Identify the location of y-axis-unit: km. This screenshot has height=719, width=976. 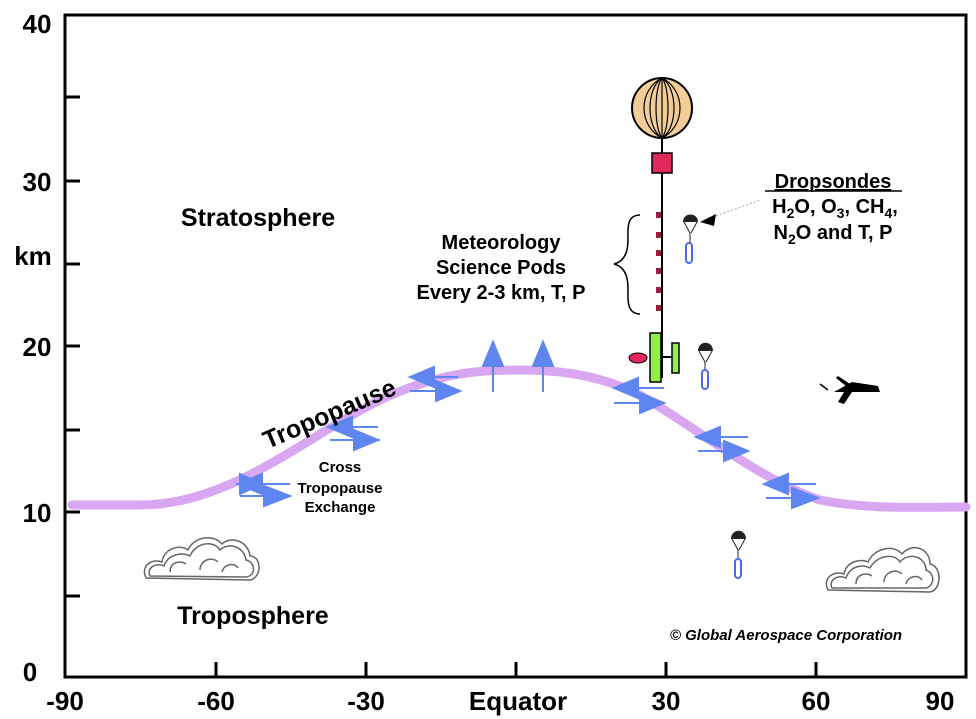
(33, 256).